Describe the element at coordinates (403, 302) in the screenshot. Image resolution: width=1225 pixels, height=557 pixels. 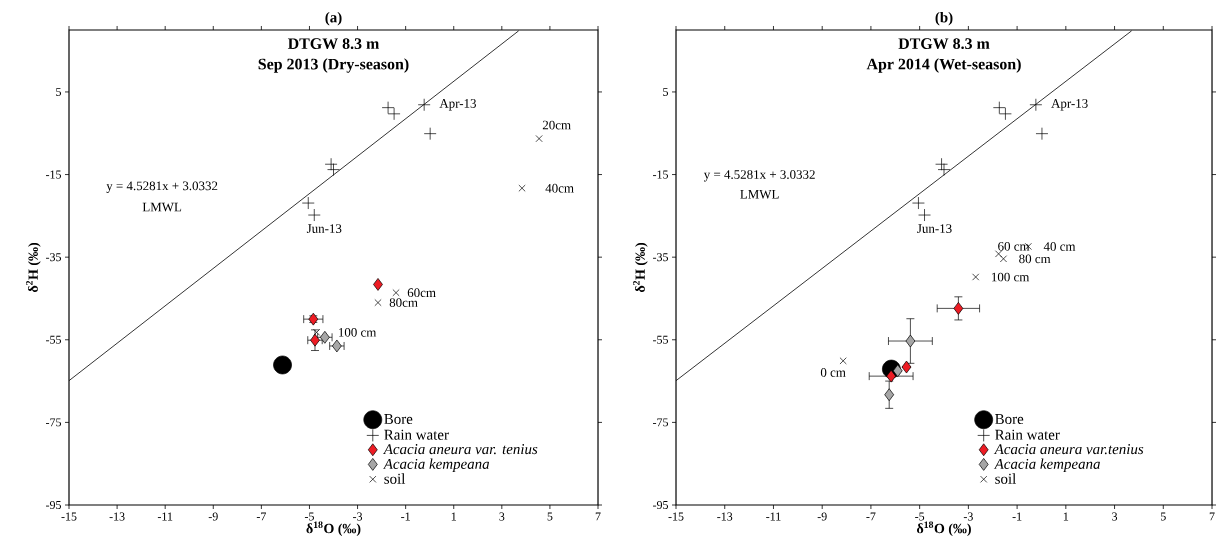
I see `annotation: 80cm` at that location.